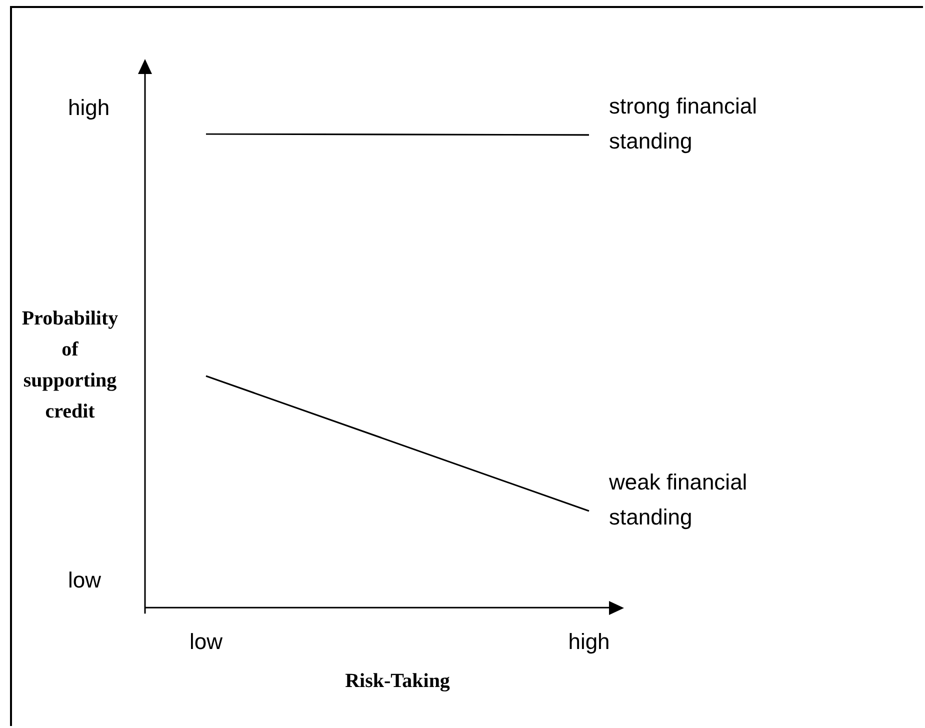 The width and height of the screenshot is (925, 728). What do you see at coordinates (678, 500) in the screenshot?
I see `series-label: weak financial standing` at bounding box center [678, 500].